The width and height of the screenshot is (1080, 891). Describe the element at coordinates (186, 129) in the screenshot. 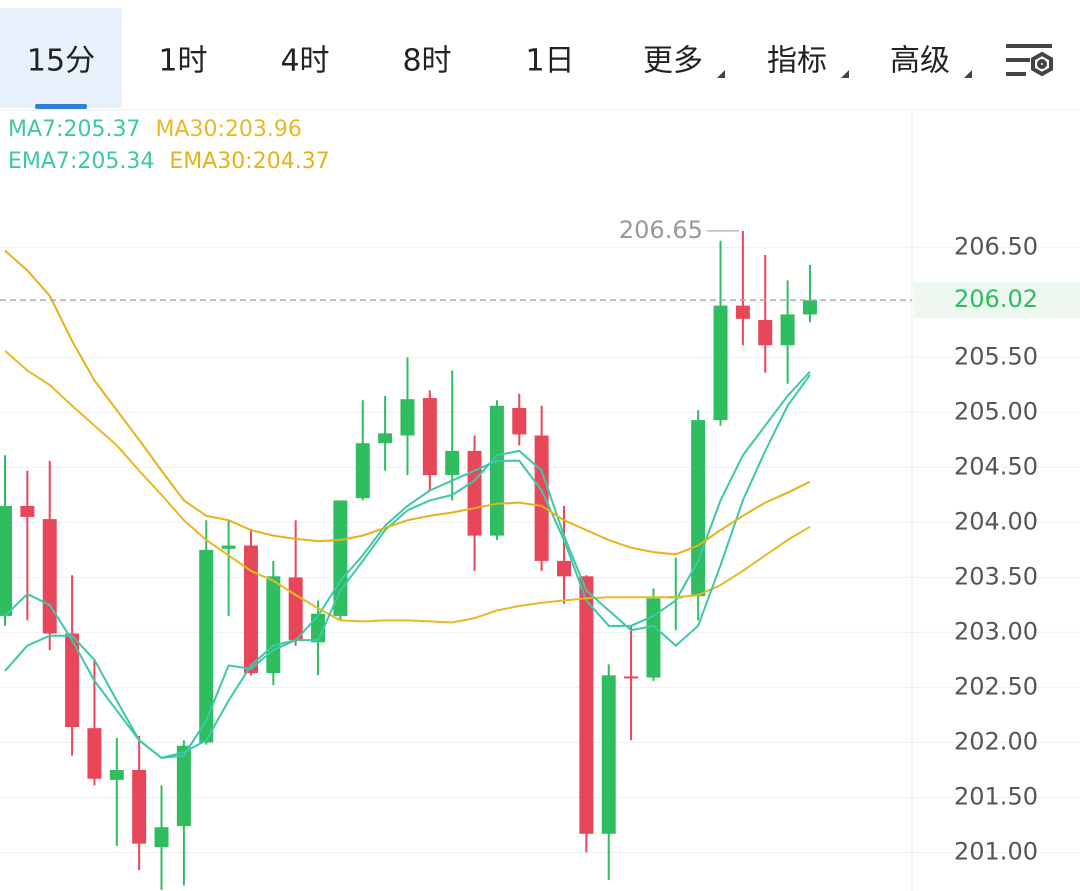

I see `legend-name: MA30` at that location.